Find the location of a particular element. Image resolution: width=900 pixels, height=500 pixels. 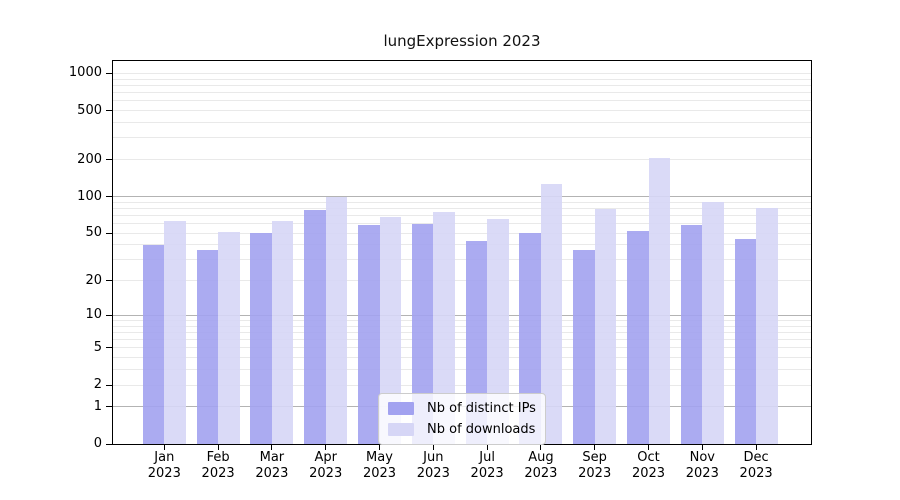

x-axis-tick-label-line: Aug is located at coordinates (541, 457).